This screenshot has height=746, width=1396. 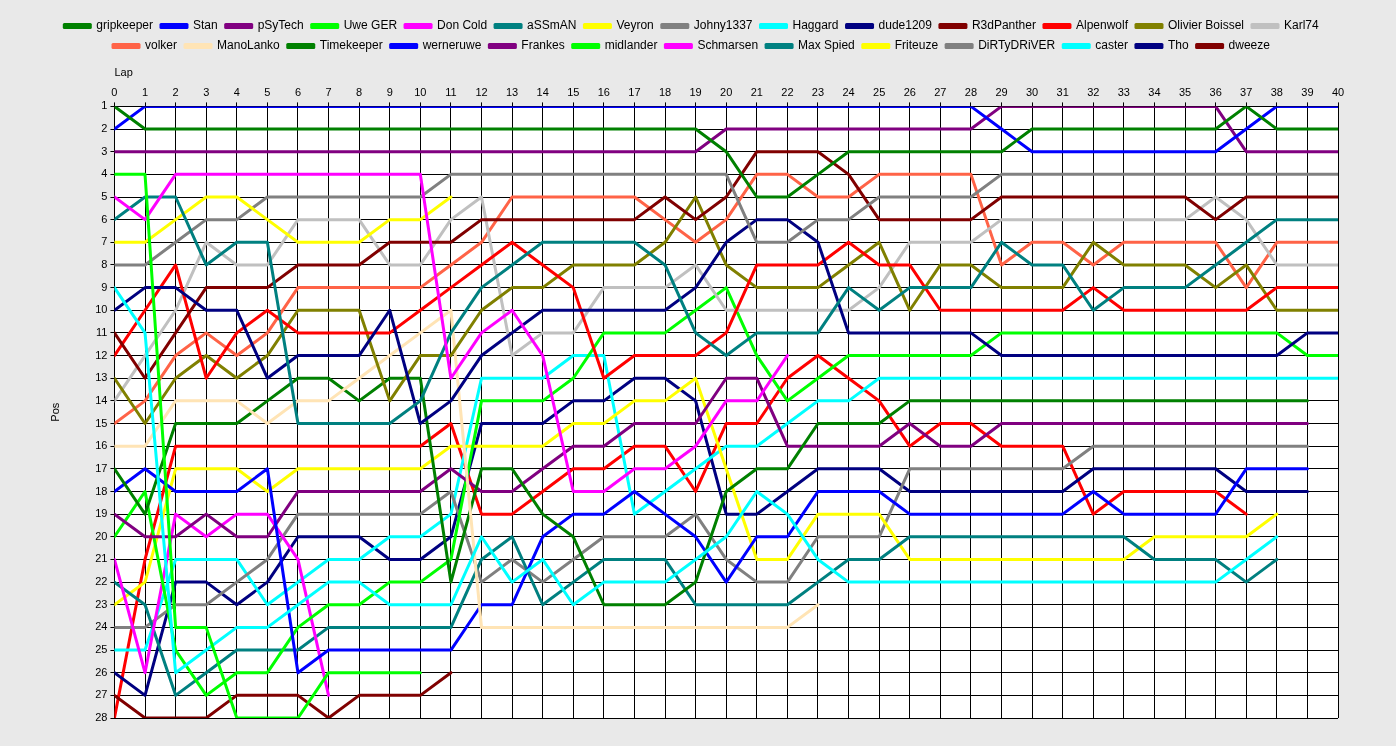 I want to click on y-tick-label: 9, so click(x=104, y=286).